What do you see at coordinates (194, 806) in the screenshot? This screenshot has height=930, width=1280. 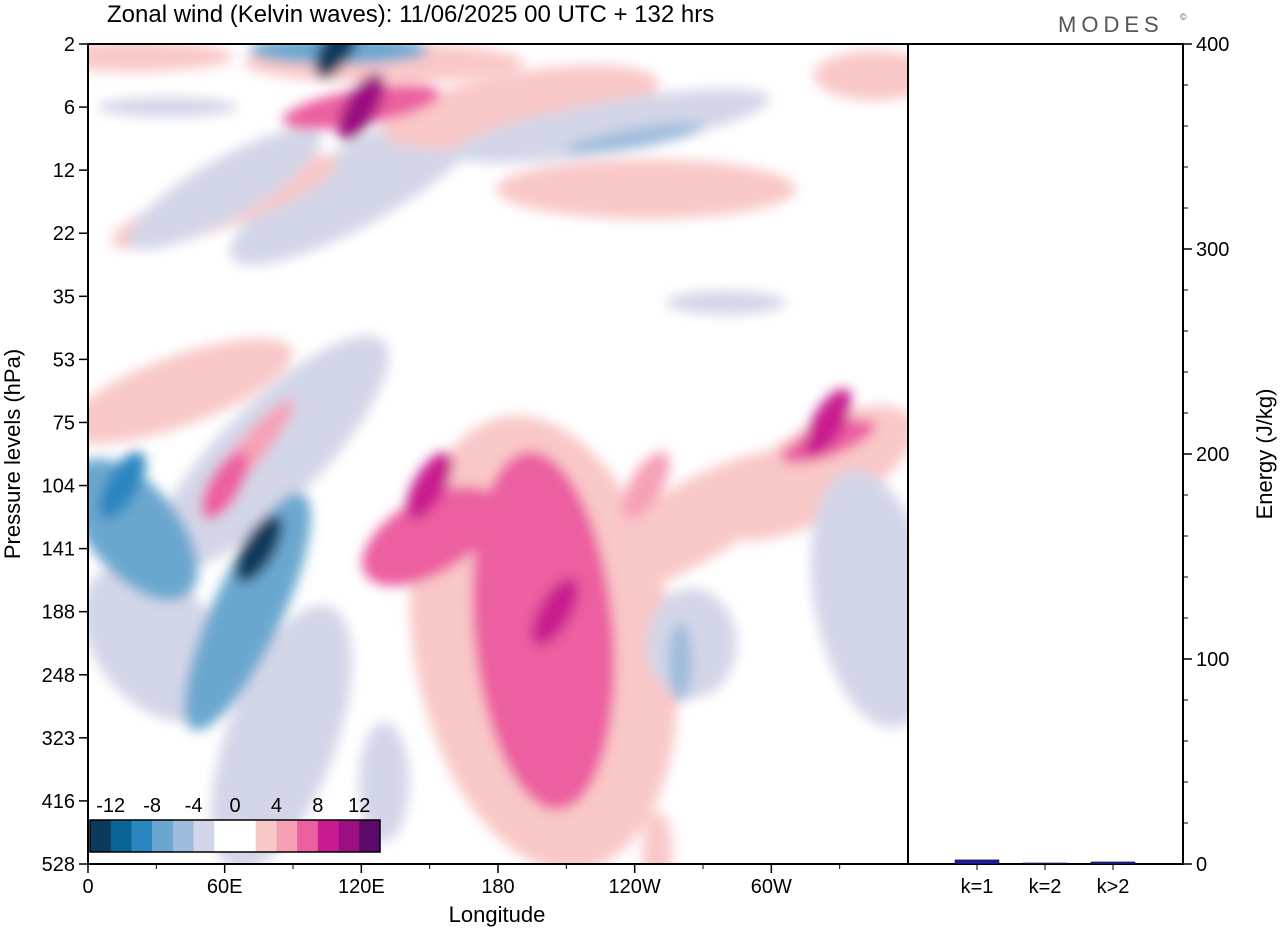 I see `colorbar-label: -4` at bounding box center [194, 806].